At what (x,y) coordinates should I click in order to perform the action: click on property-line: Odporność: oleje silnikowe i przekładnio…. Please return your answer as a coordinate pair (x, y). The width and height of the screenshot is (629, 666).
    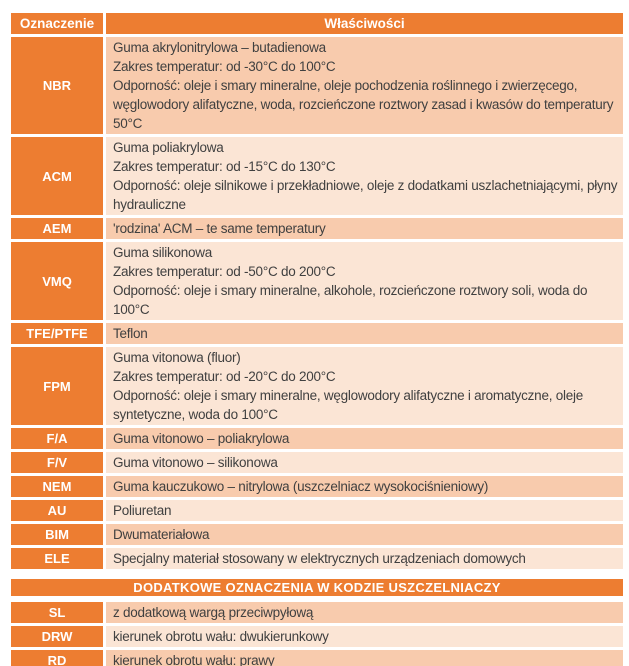
    Looking at the image, I should click on (365, 195).